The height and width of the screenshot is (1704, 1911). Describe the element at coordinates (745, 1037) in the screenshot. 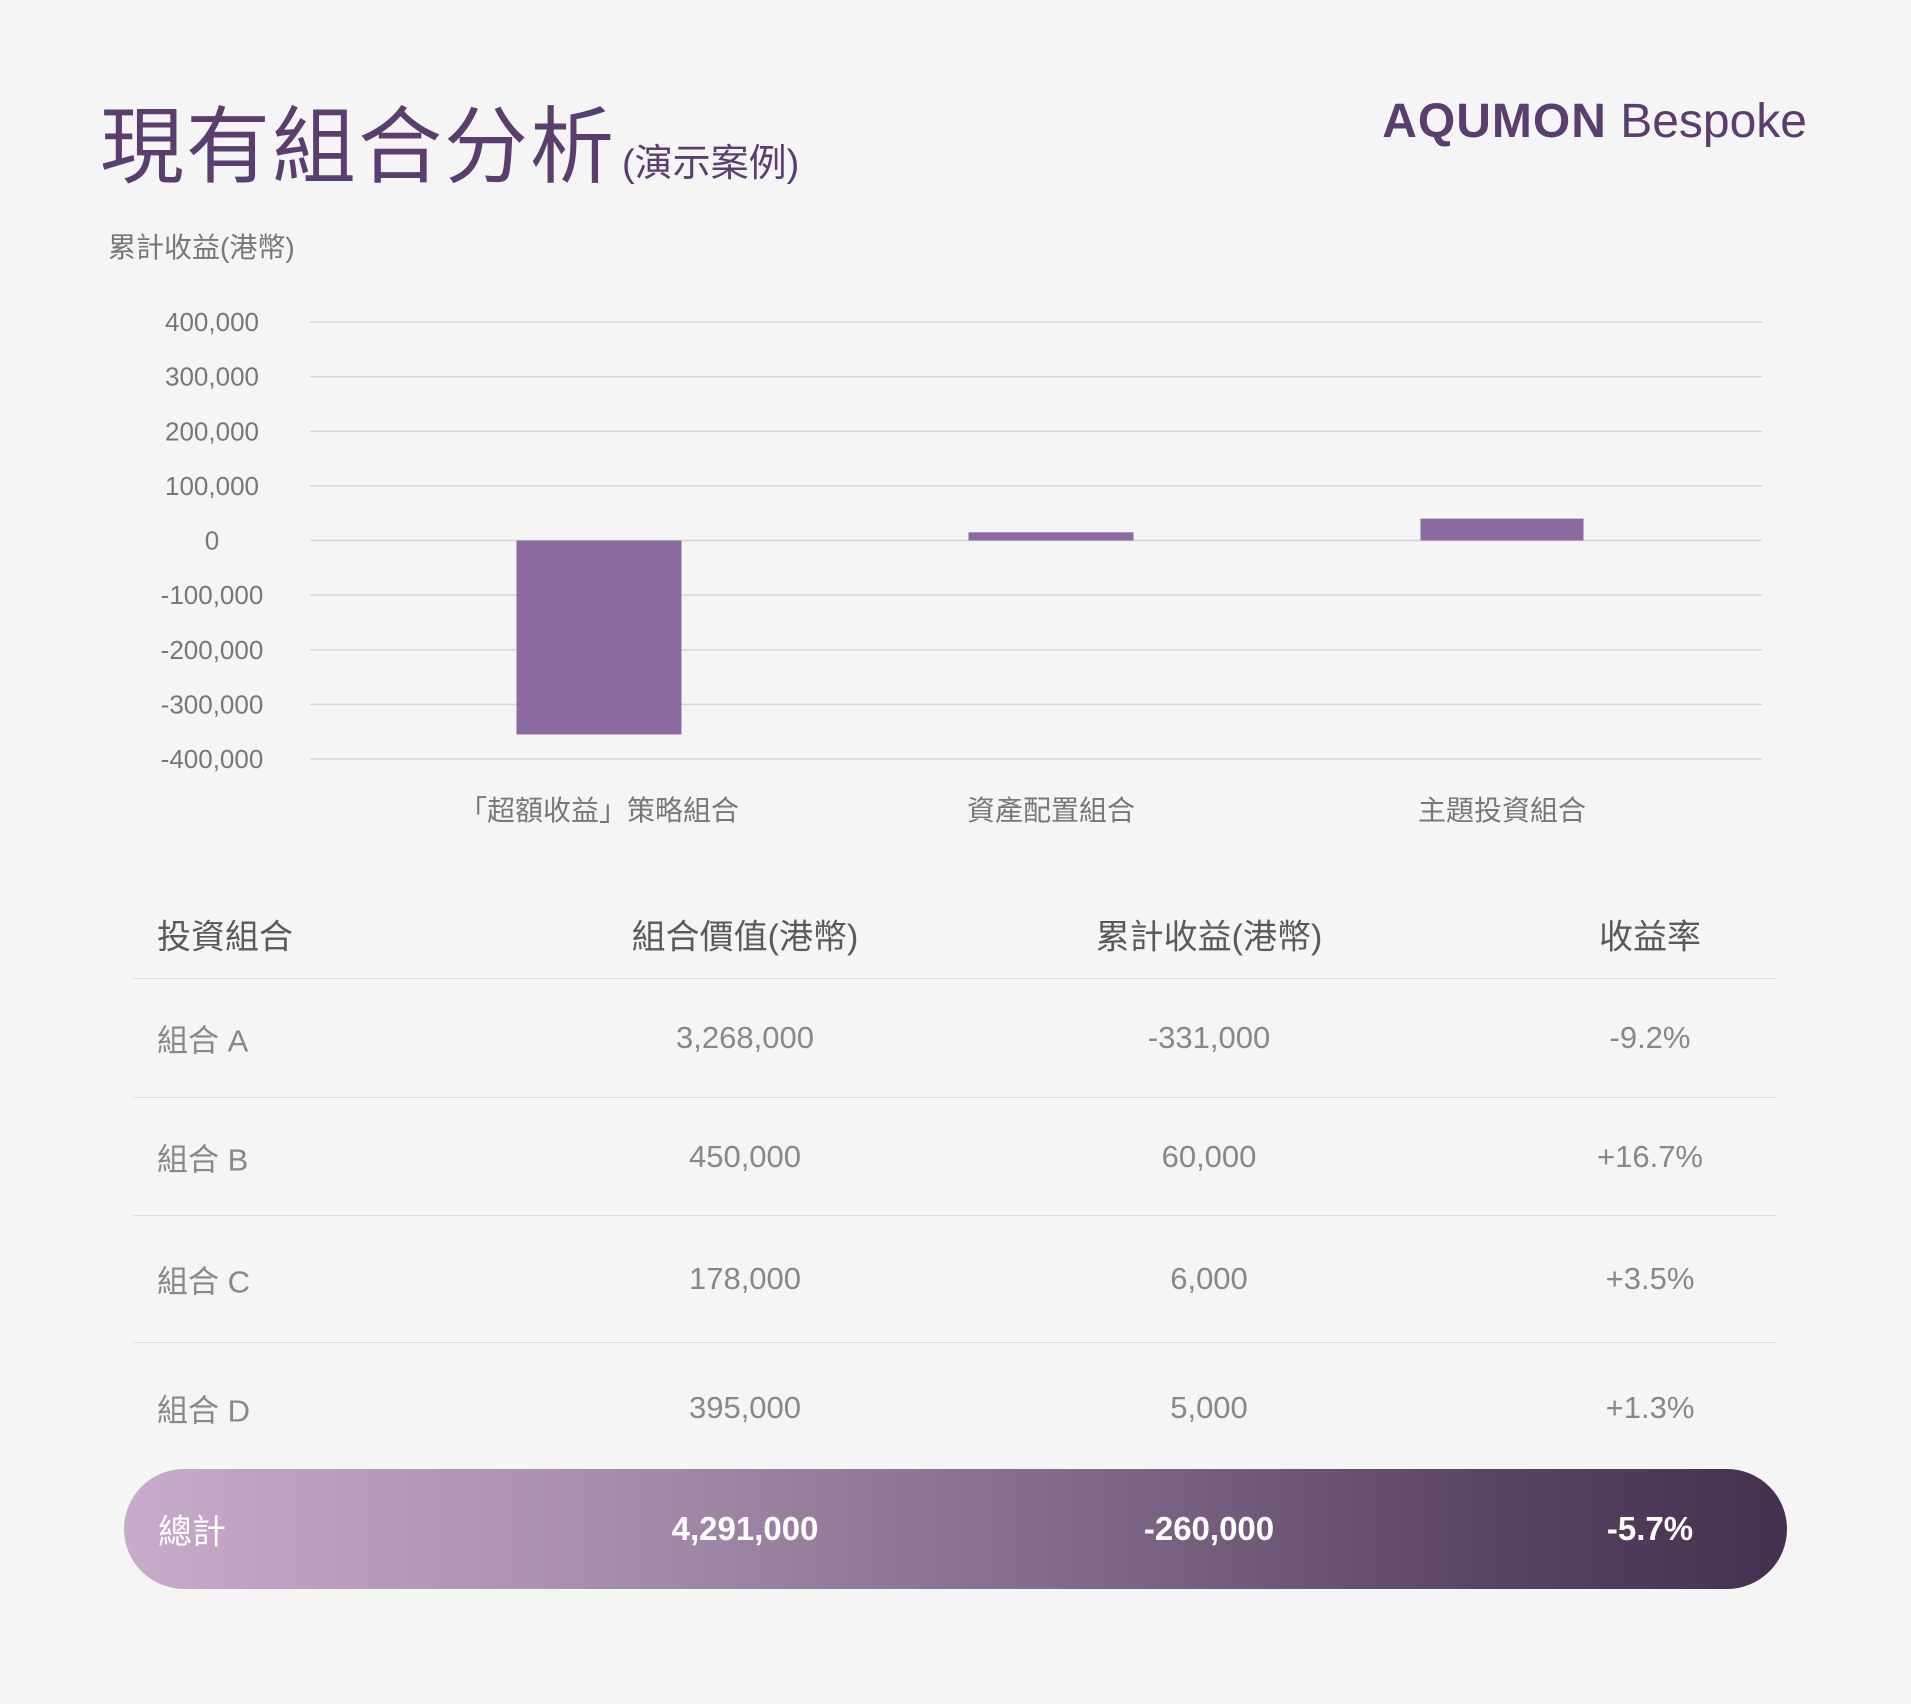

I see `row-value: 3,268,000` at that location.